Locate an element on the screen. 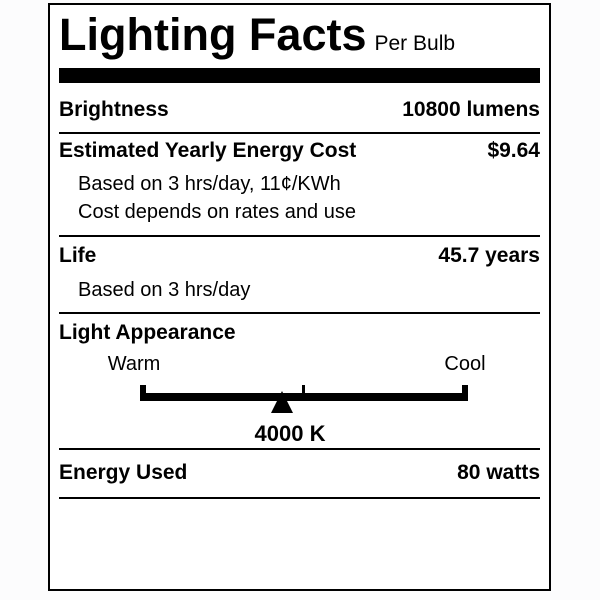 This screenshot has height=600, width=600. energy-cost-row: Estimated Yearly Energy Cost $9.64 is located at coordinates (299, 151).